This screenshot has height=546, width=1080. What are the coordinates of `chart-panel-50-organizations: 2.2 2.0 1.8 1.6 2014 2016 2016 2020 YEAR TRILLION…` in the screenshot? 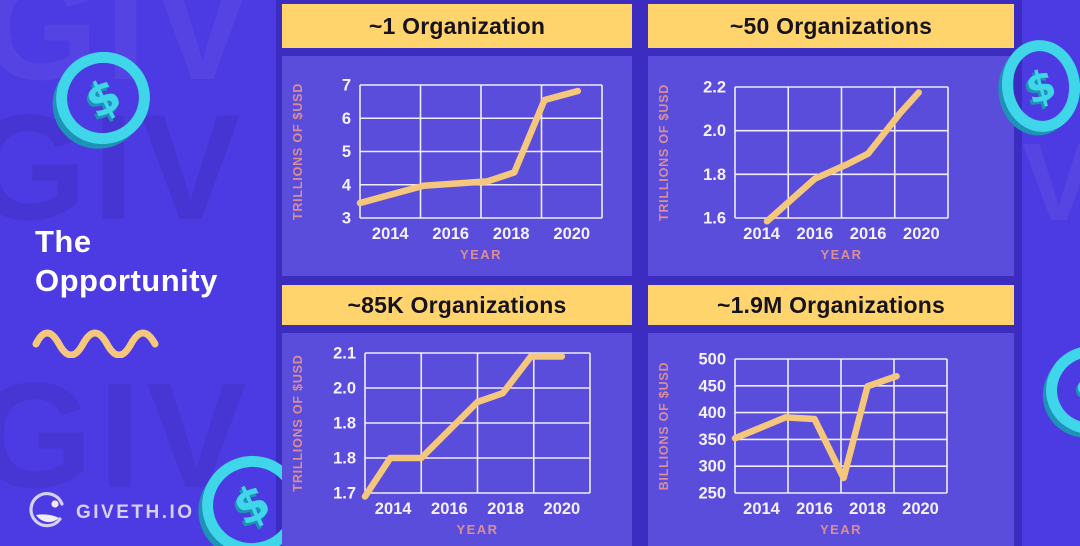 It's located at (831, 166).